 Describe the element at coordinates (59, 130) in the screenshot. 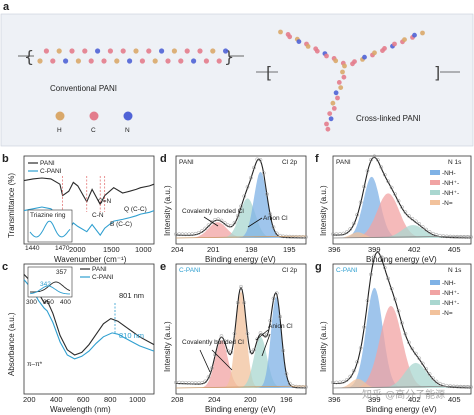

I see `atom-label-h: H` at that location.